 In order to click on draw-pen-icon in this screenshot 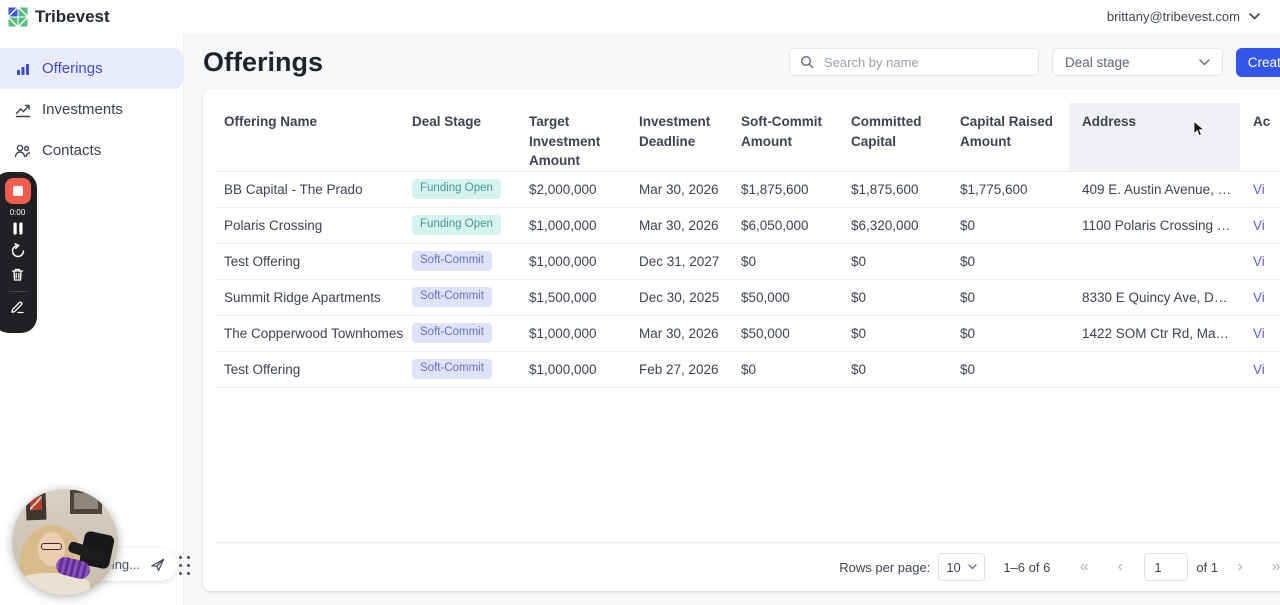, I will do `click(17, 306)`.